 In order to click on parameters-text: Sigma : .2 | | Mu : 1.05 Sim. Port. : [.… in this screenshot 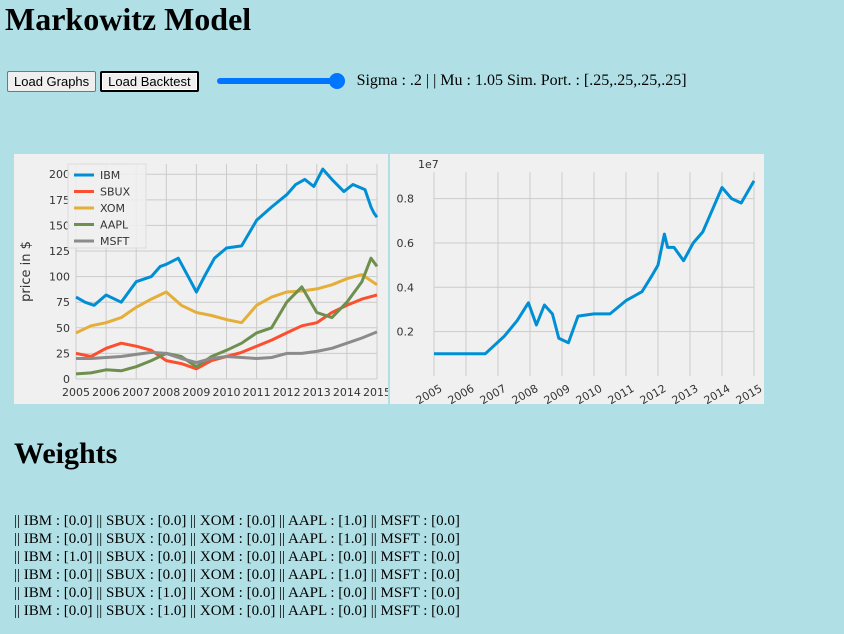, I will do `click(521, 80)`.